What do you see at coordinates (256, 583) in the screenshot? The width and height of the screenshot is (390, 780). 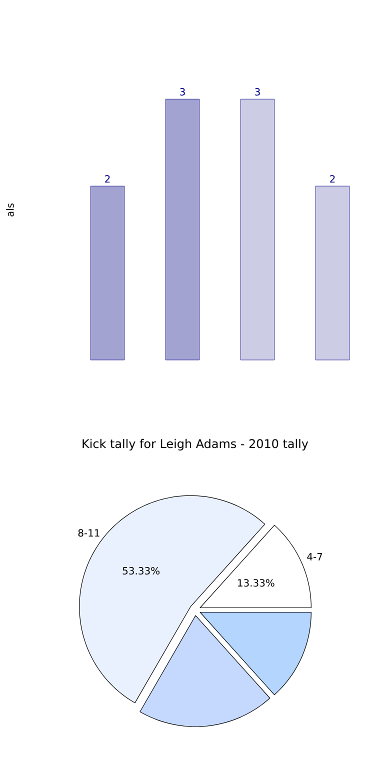 I see `data-label: 13.33%` at bounding box center [256, 583].